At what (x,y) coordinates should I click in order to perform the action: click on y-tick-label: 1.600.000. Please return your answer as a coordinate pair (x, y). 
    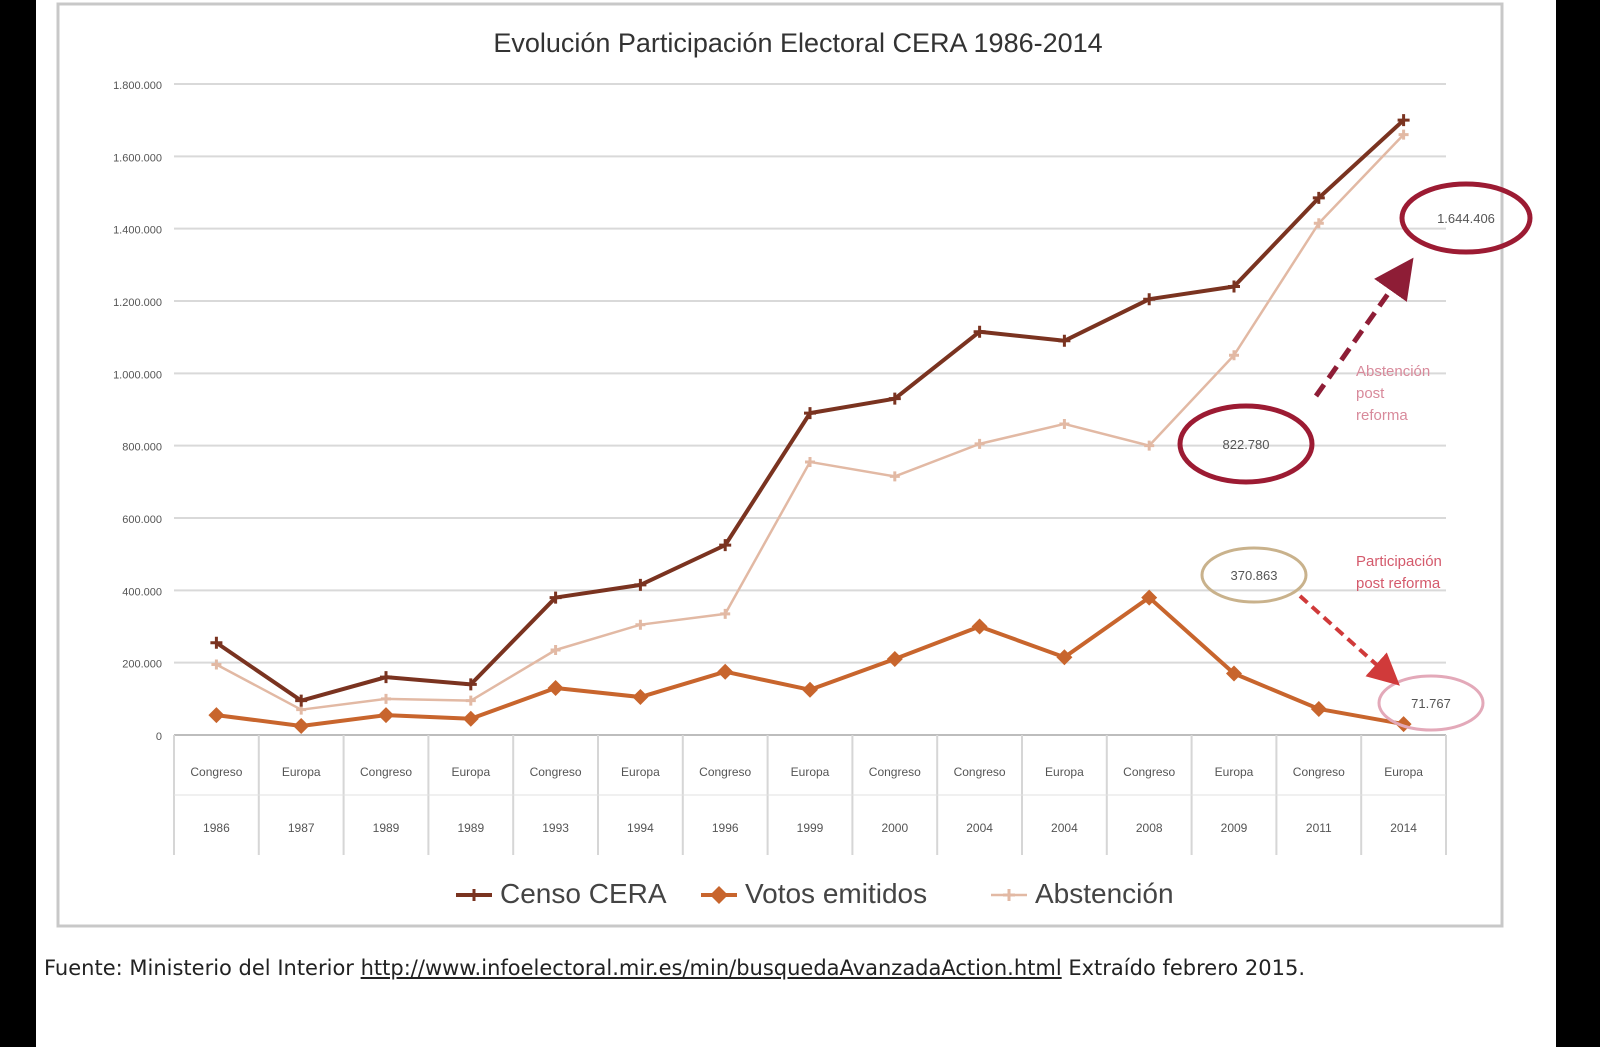
    Looking at the image, I should click on (137, 158).